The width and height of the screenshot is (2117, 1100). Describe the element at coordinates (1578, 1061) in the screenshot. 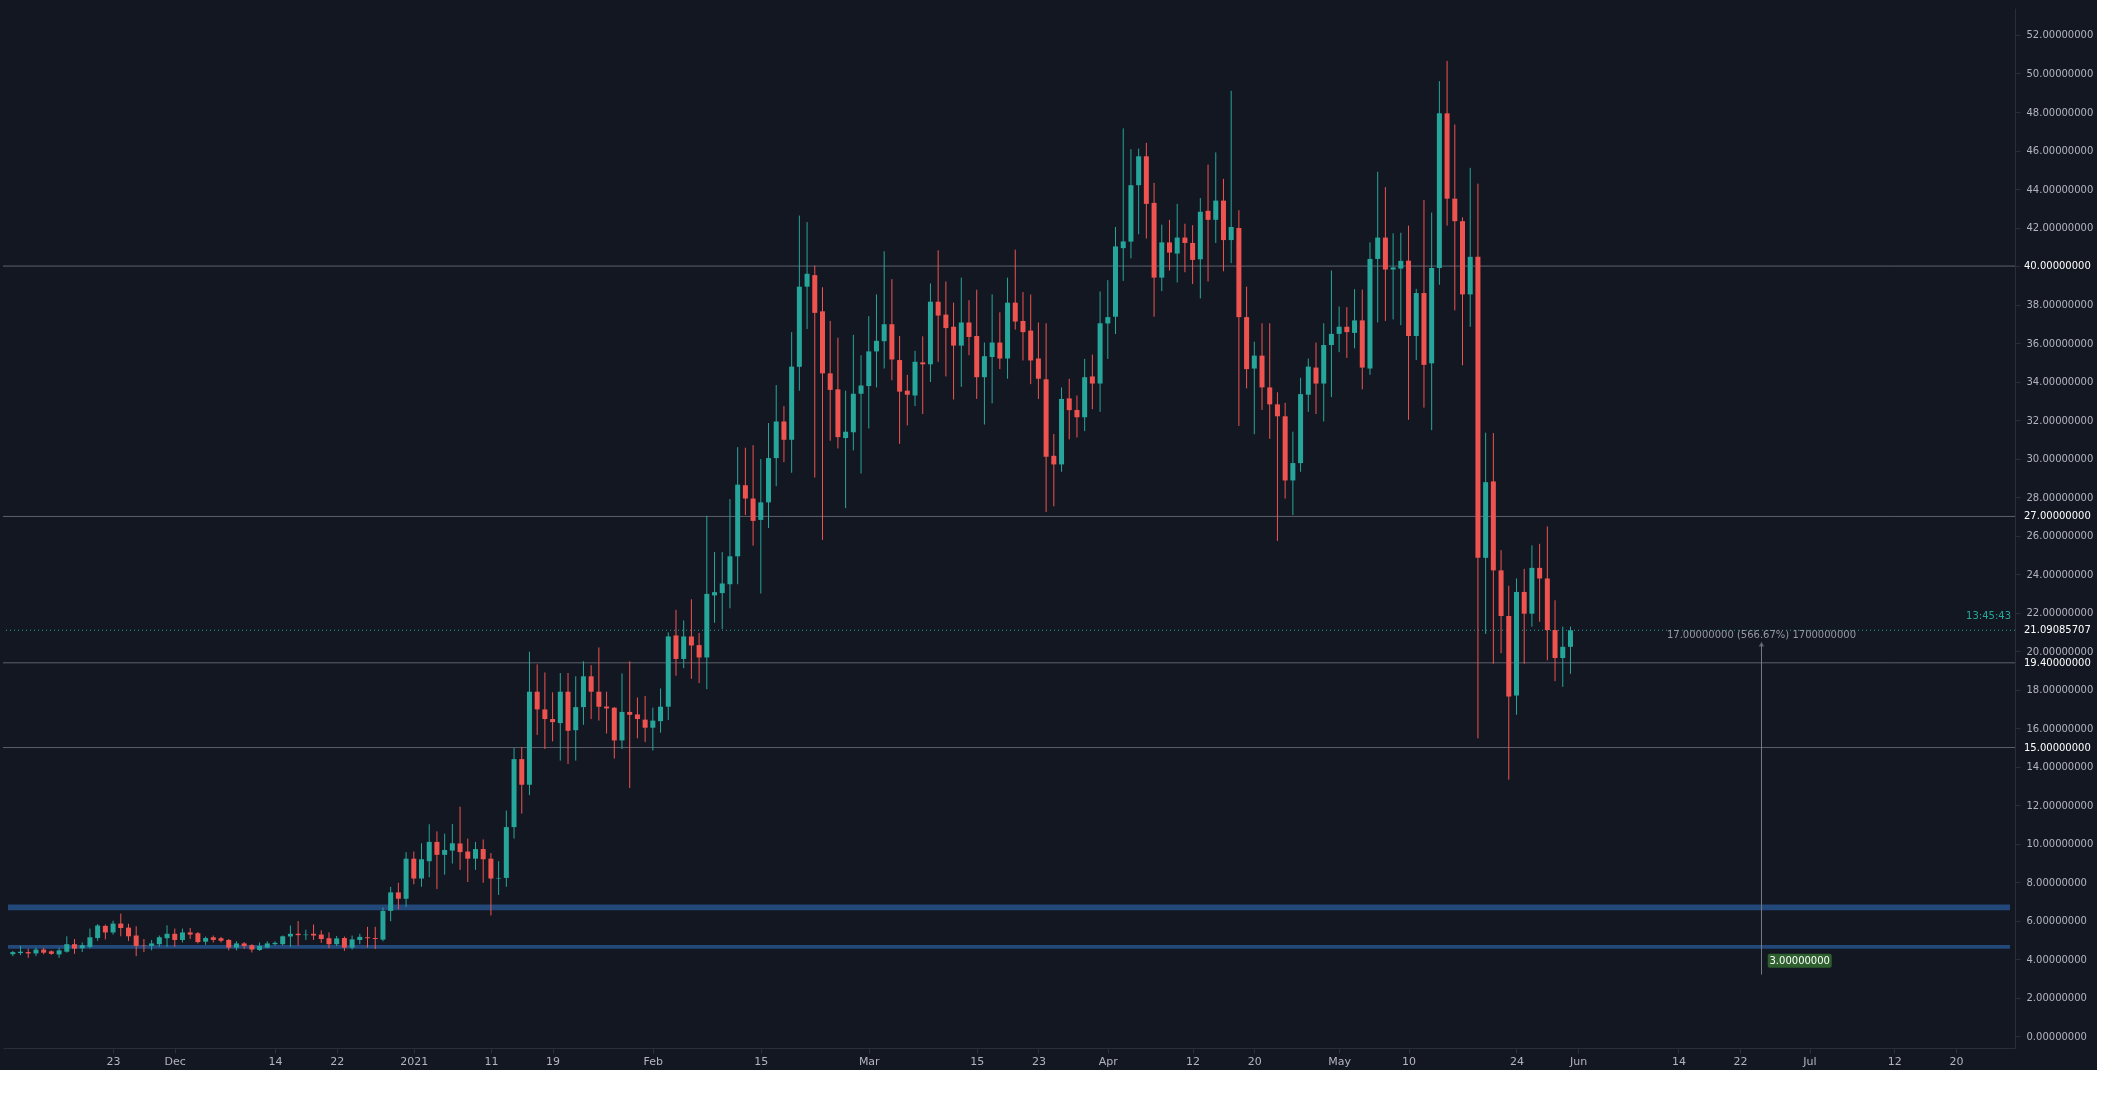

I see `x-tick-label: Jun` at that location.